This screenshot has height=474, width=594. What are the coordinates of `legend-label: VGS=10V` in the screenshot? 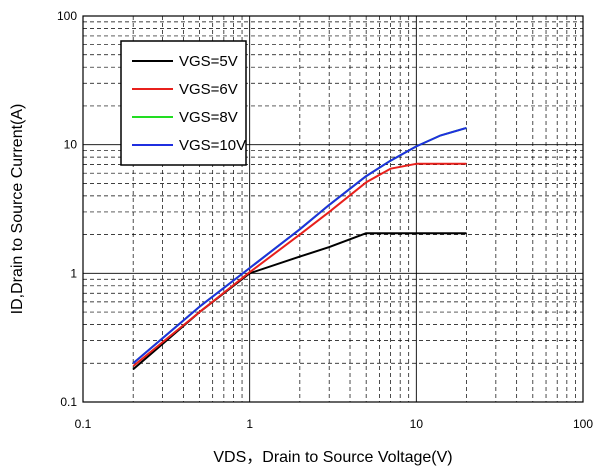 It's located at (212, 145).